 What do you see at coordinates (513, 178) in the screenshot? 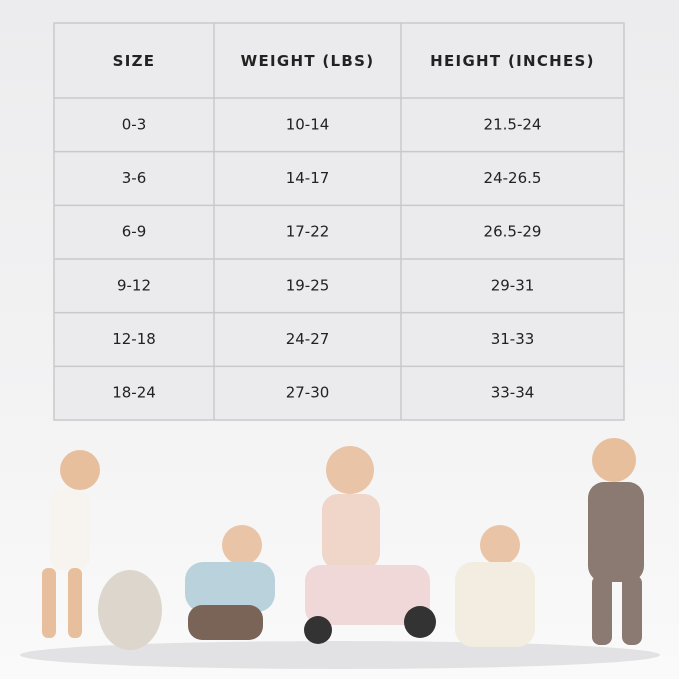
I see `table-cell: 24-26.5` at bounding box center [513, 178].